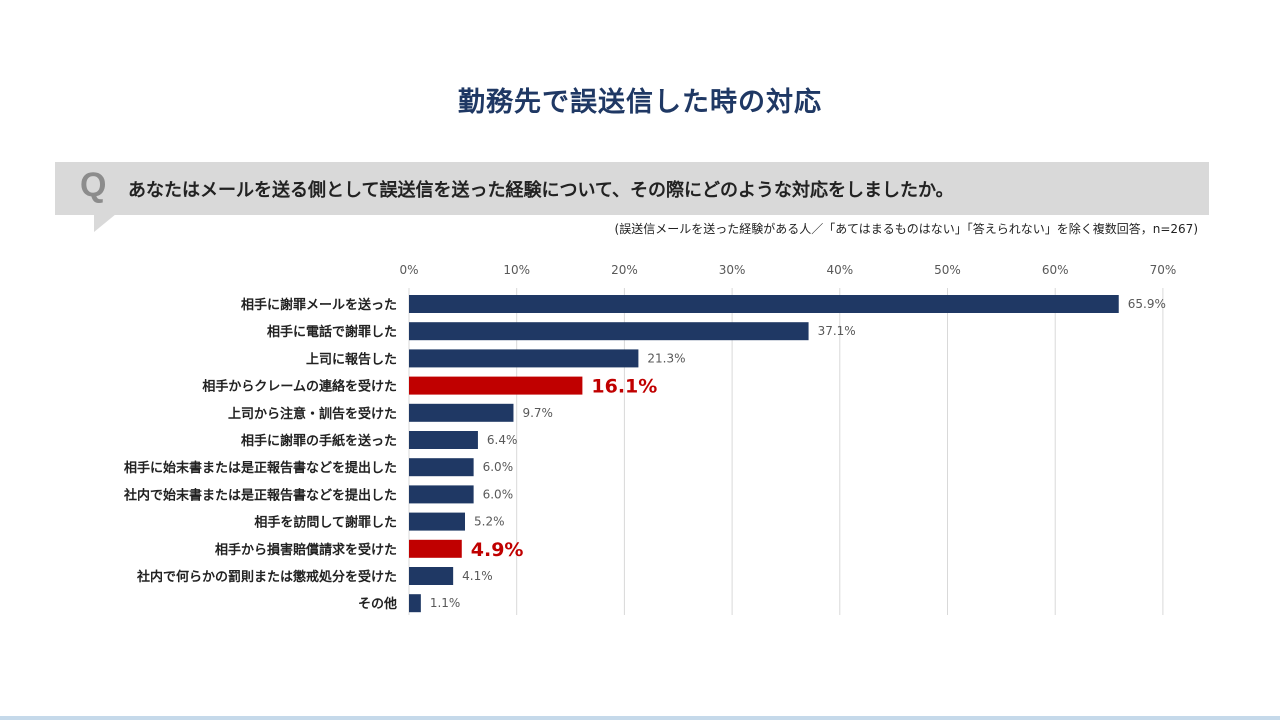  I want to click on question-banner, so click(632, 188).